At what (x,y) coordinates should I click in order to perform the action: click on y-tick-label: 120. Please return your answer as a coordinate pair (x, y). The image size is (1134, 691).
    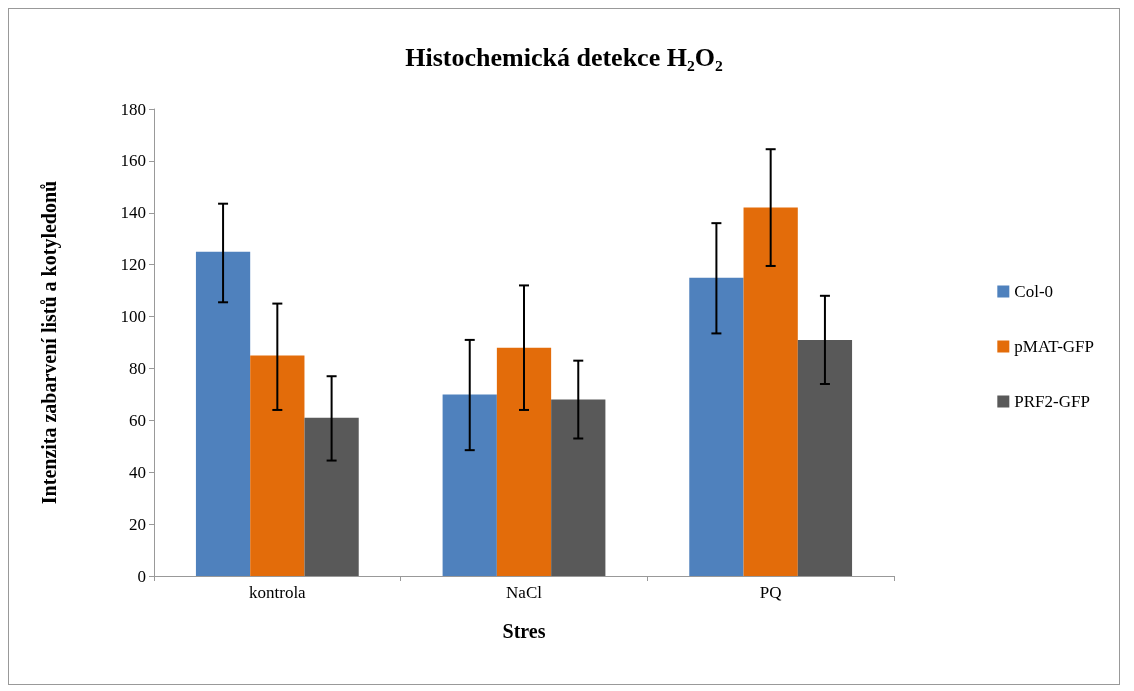
    Looking at the image, I should click on (133, 265).